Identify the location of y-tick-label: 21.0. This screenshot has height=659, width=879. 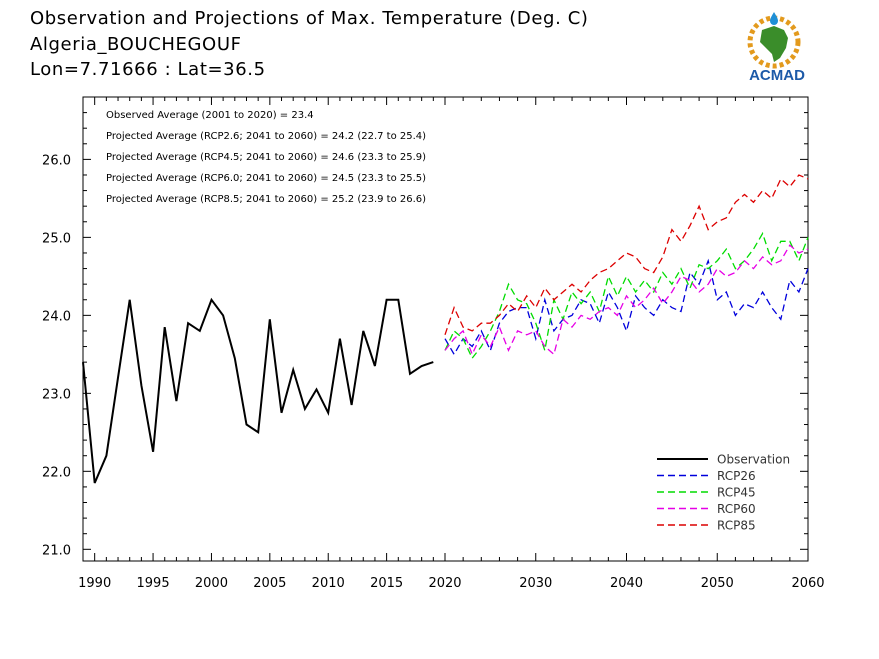
(56, 550).